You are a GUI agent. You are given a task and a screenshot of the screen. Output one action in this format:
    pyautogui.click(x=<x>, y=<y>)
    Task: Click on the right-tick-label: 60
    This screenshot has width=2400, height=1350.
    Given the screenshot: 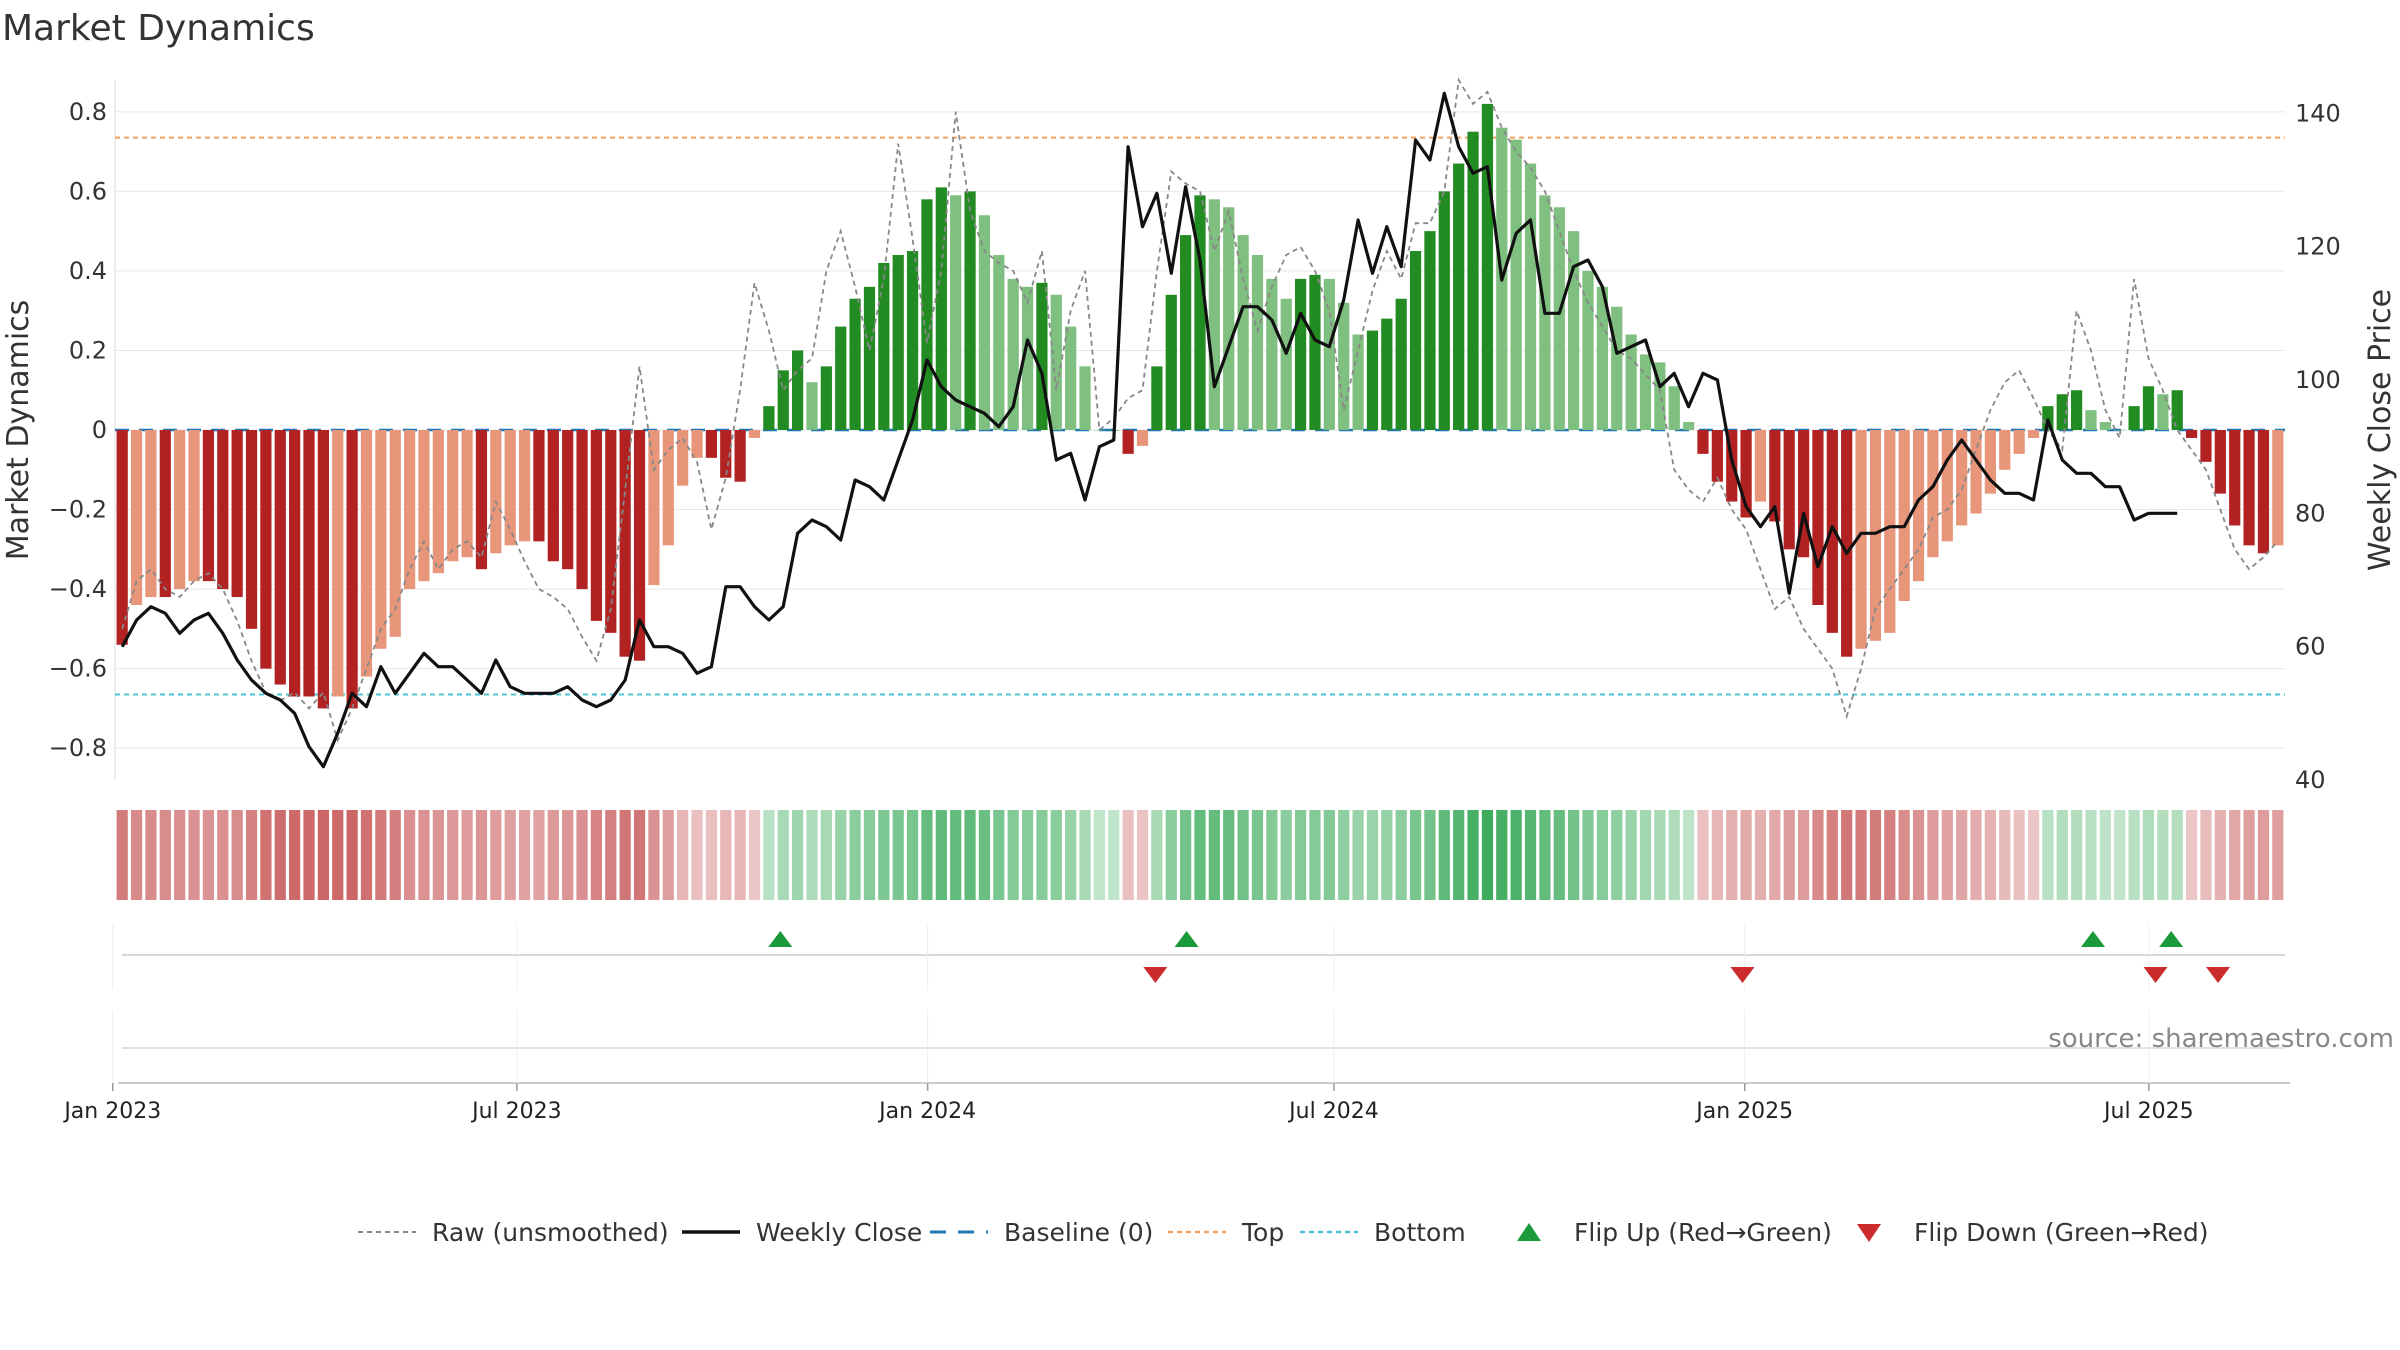 What is the action you would take?
    pyautogui.click(x=2310, y=647)
    